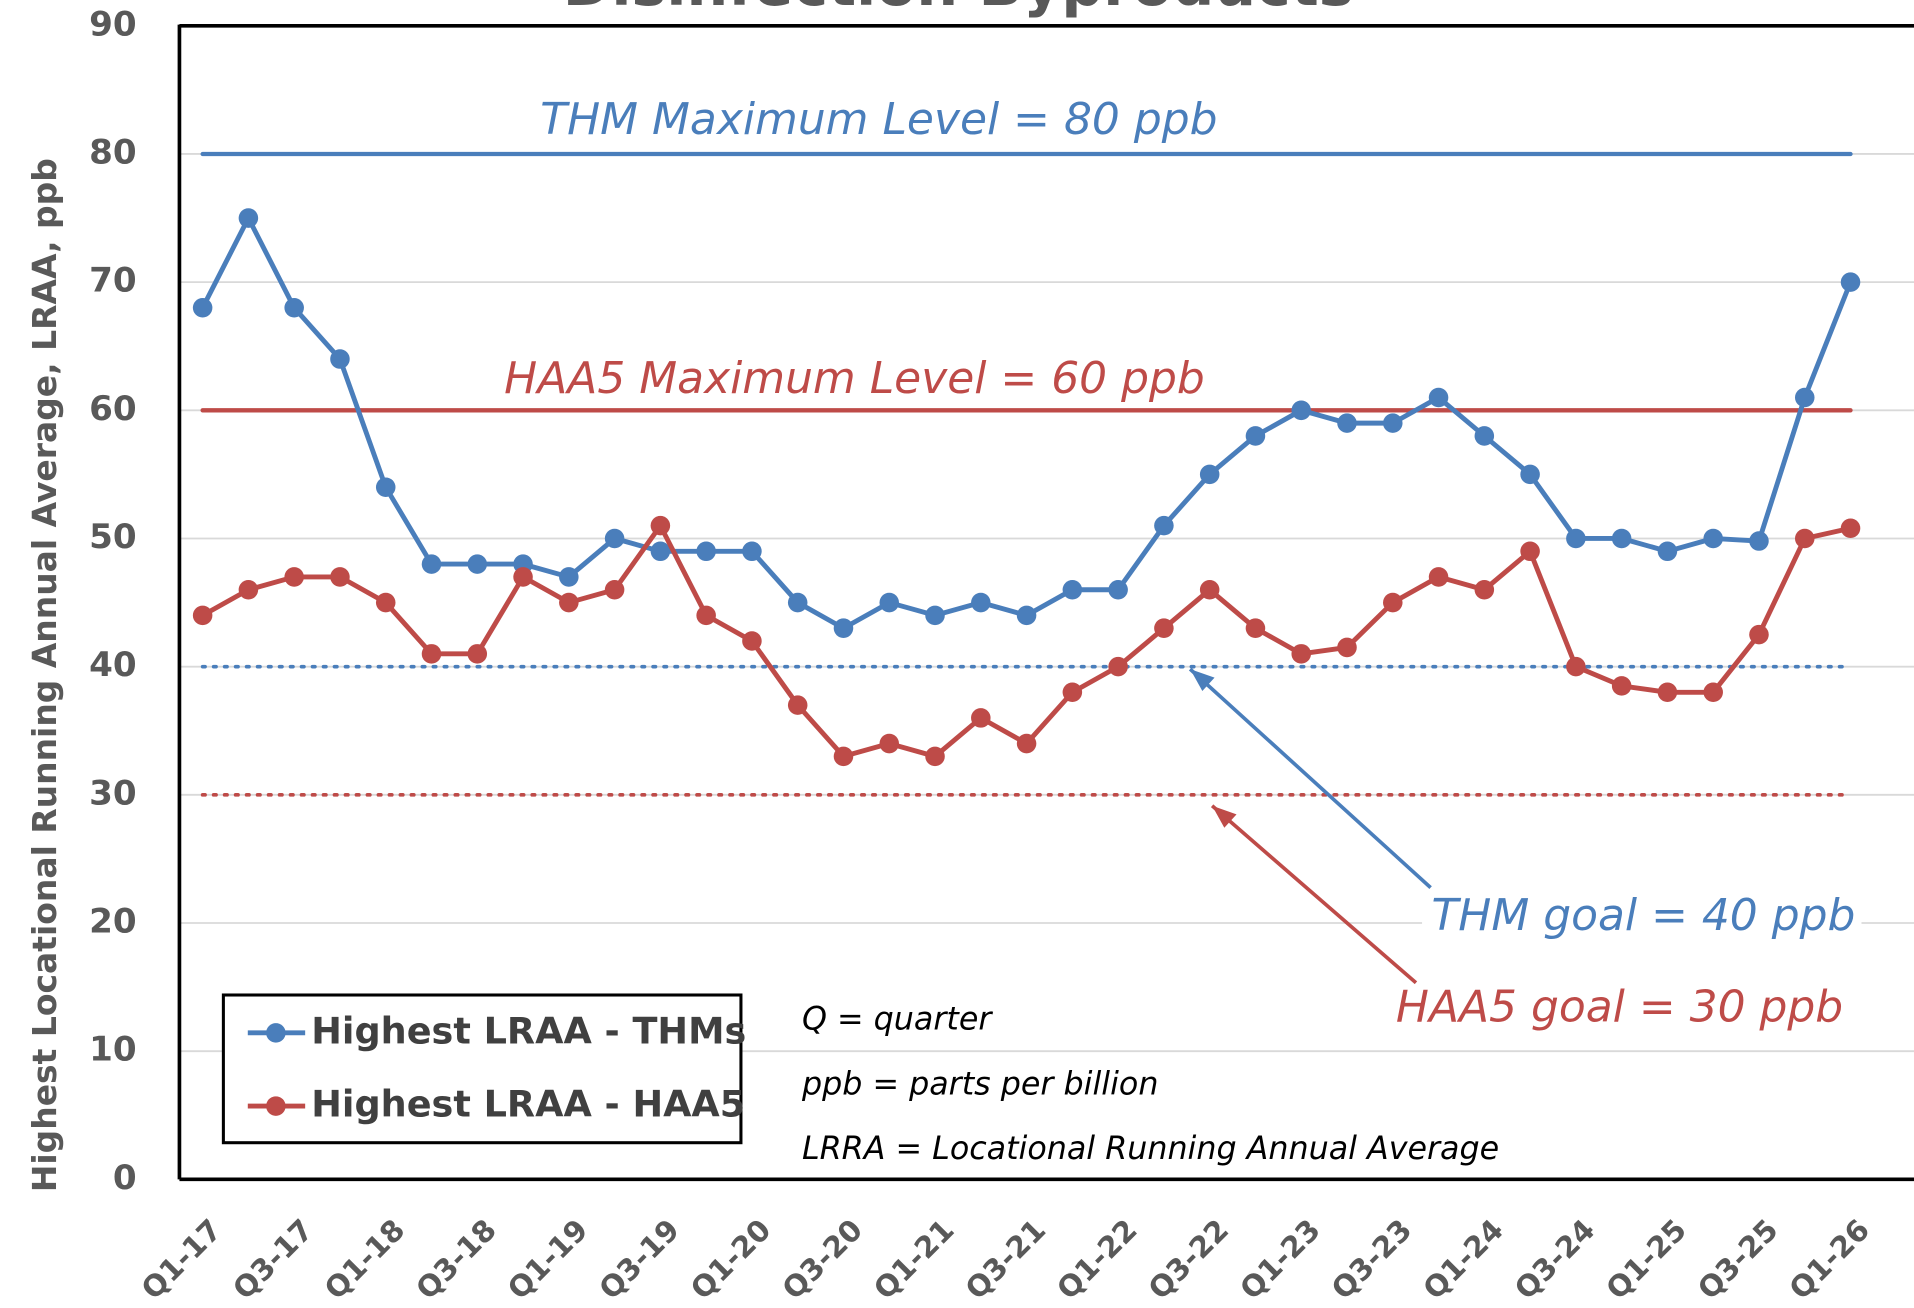 This screenshot has width=1914, height=1308. Describe the element at coordinates (364, 1258) in the screenshot. I see `x-tick-label: Q1-18` at that location.